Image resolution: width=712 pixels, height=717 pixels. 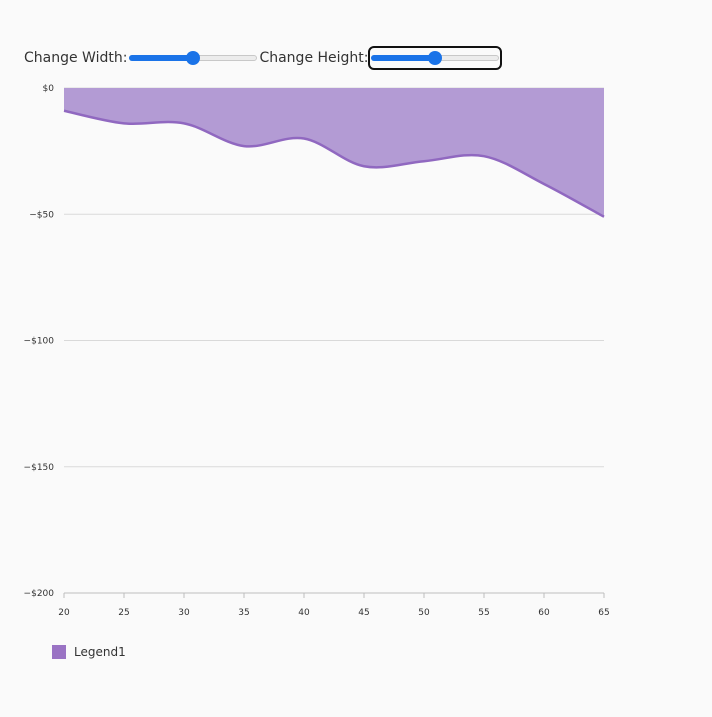 I want to click on x-tick-label: 45, so click(x=363, y=613).